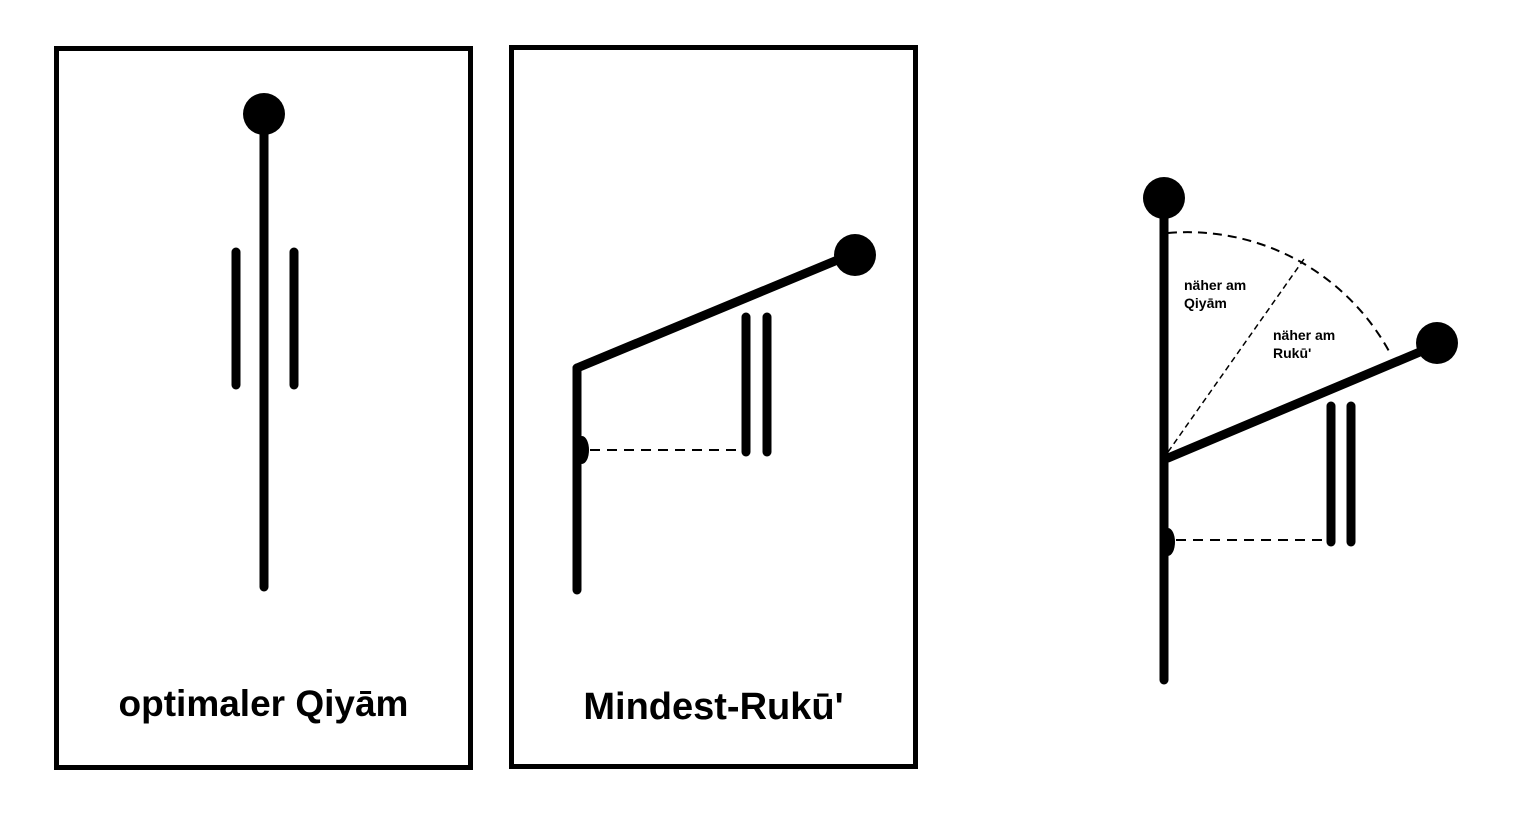  I want to click on standing-figure, so click(265, 342).